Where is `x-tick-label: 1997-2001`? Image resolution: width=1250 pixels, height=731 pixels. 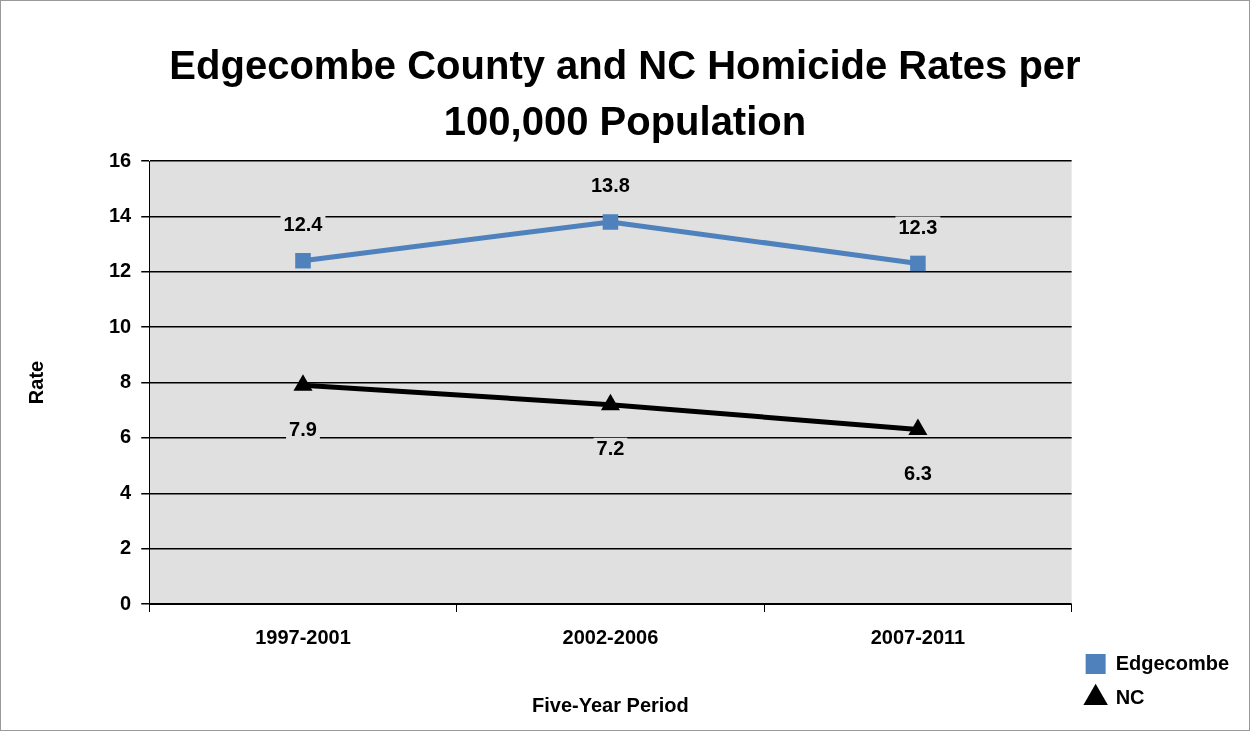 x-tick-label: 1997-2001 is located at coordinates (303, 636).